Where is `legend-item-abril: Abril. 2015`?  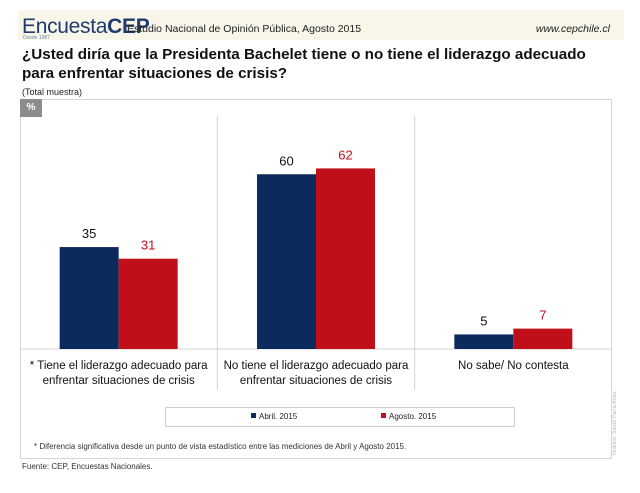
legend-item-abril: Abril. 2015 is located at coordinates (274, 416).